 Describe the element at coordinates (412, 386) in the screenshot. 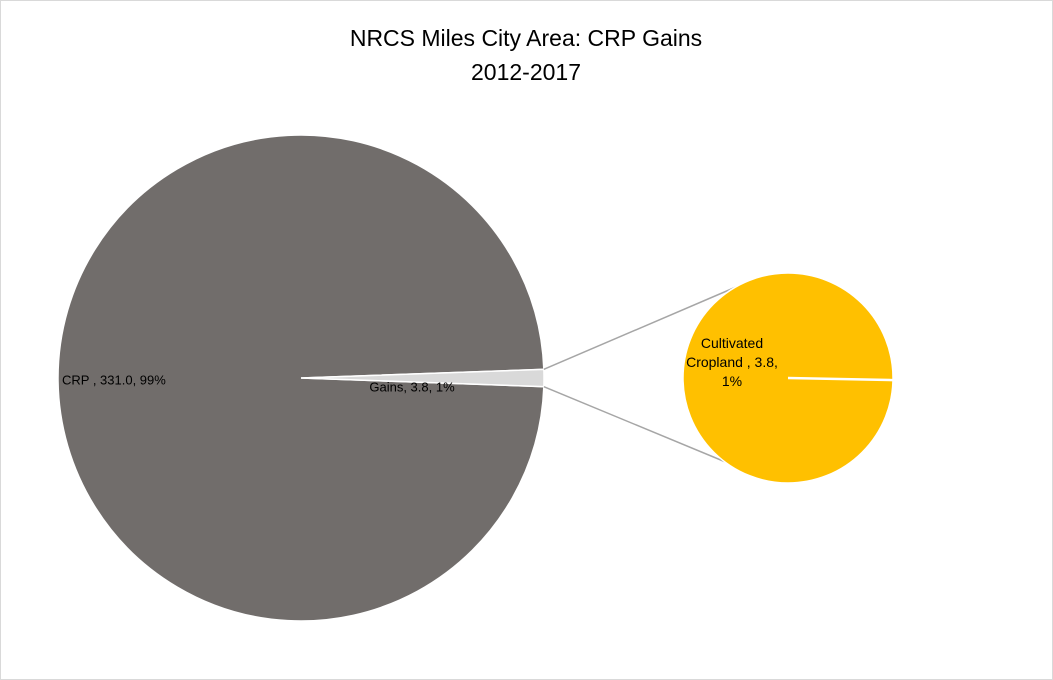

I see `data-label: Gains, 3.8, 1%` at that location.